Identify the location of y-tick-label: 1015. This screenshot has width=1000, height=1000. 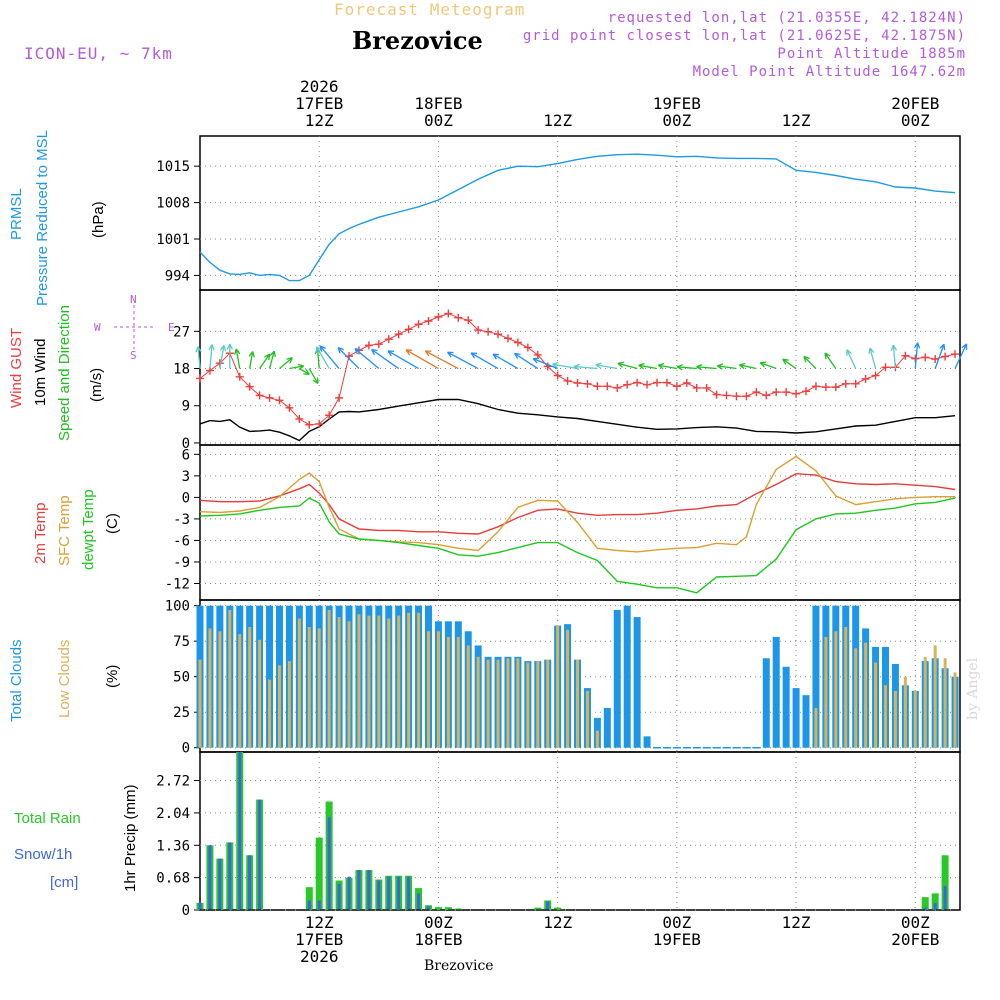
(173, 167).